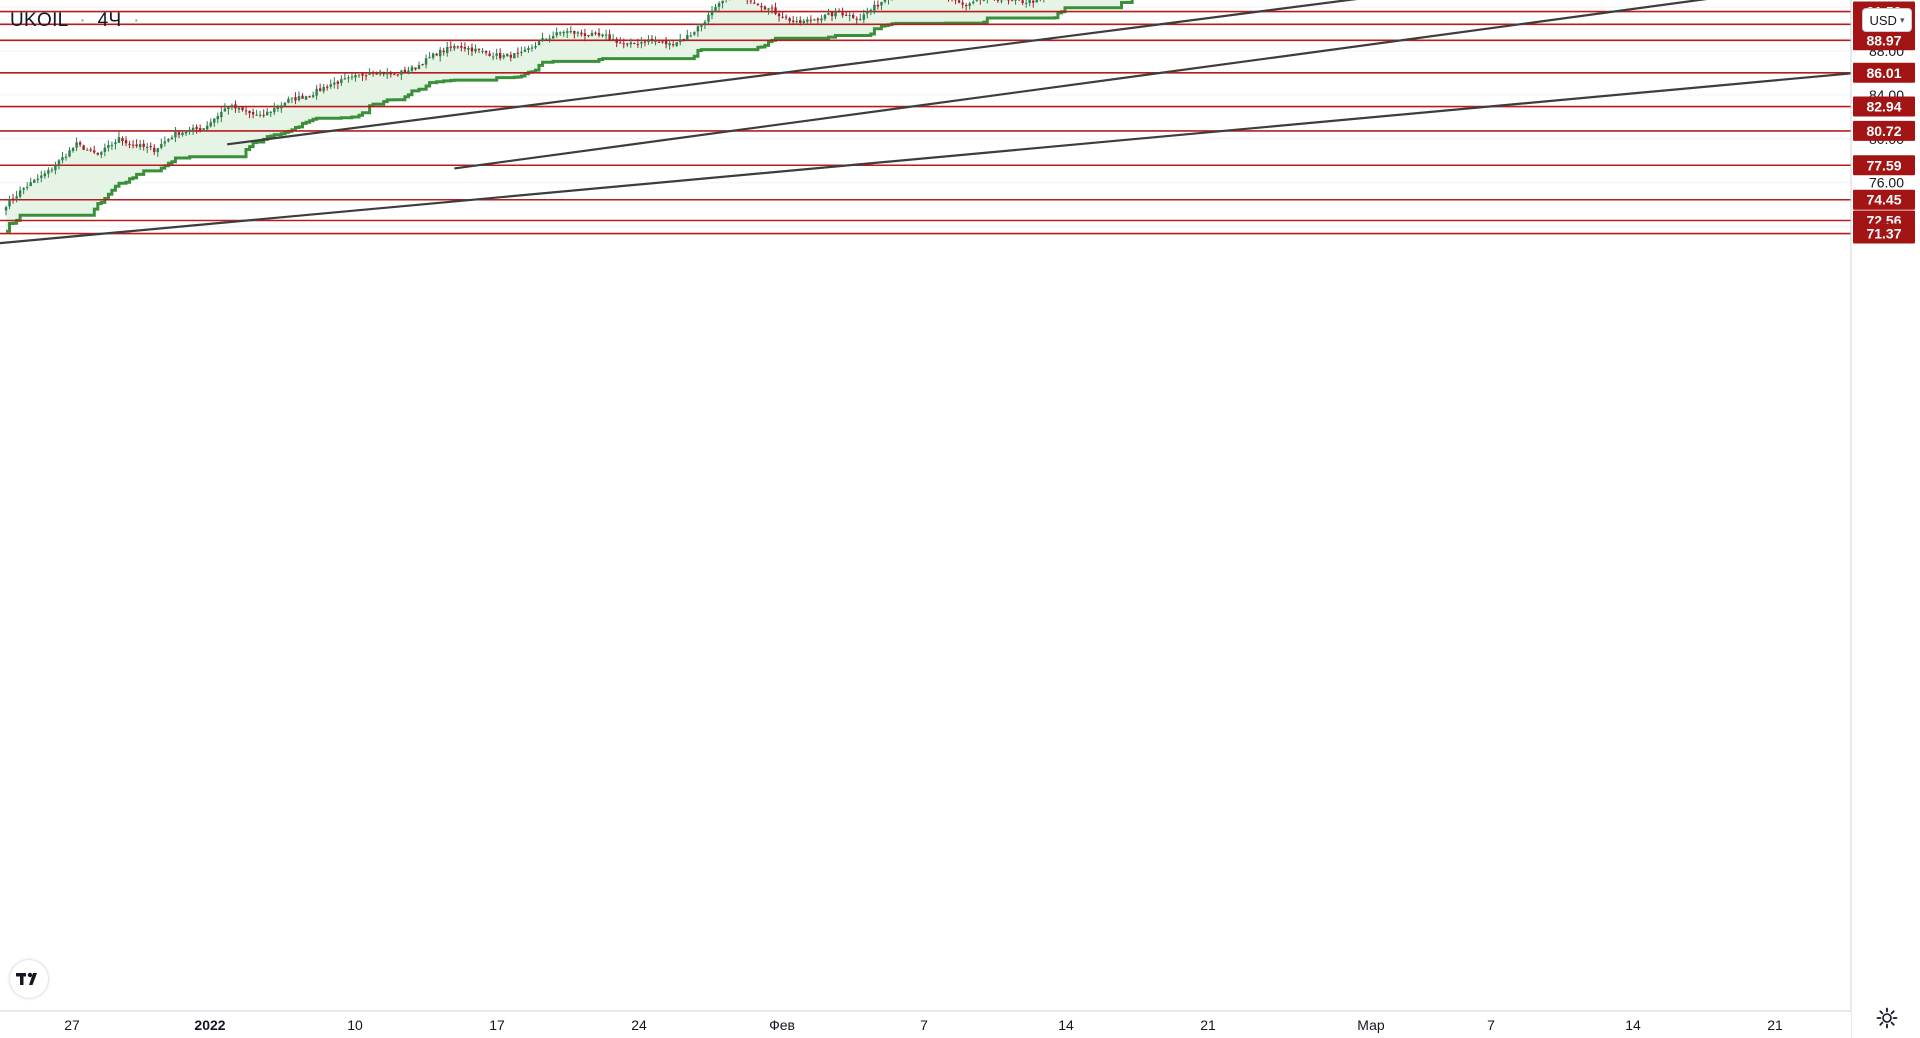 This screenshot has height=1038, width=1920. I want to click on level-label-text: 80.72, so click(1883, 131).